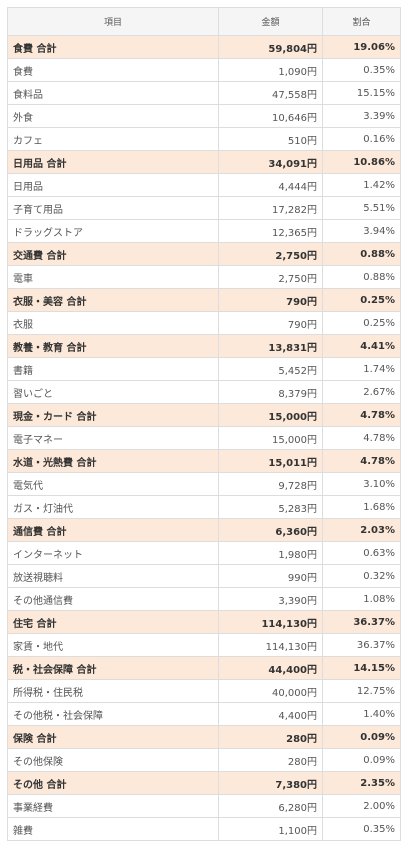 The width and height of the screenshot is (408, 849). What do you see at coordinates (270, 254) in the screenshot?
I see `amount-cell: 2,750円` at bounding box center [270, 254].